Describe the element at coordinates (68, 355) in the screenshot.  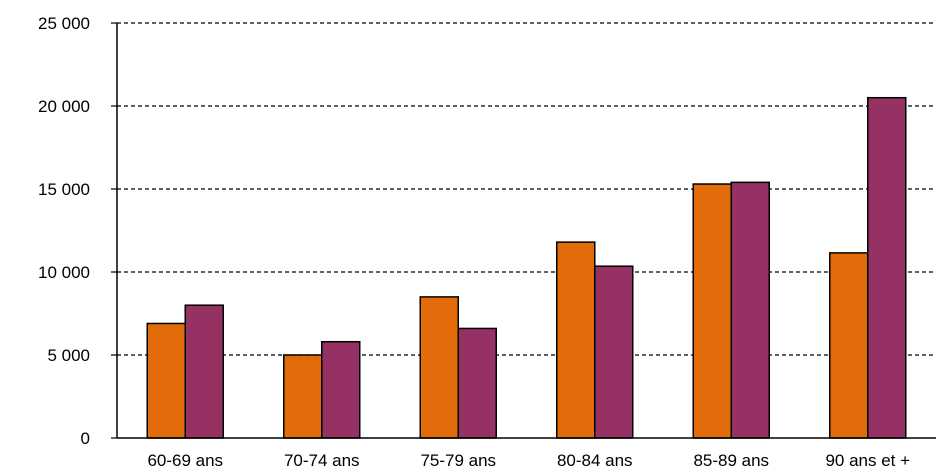
I see `y-tick-label: 5 000` at that location.